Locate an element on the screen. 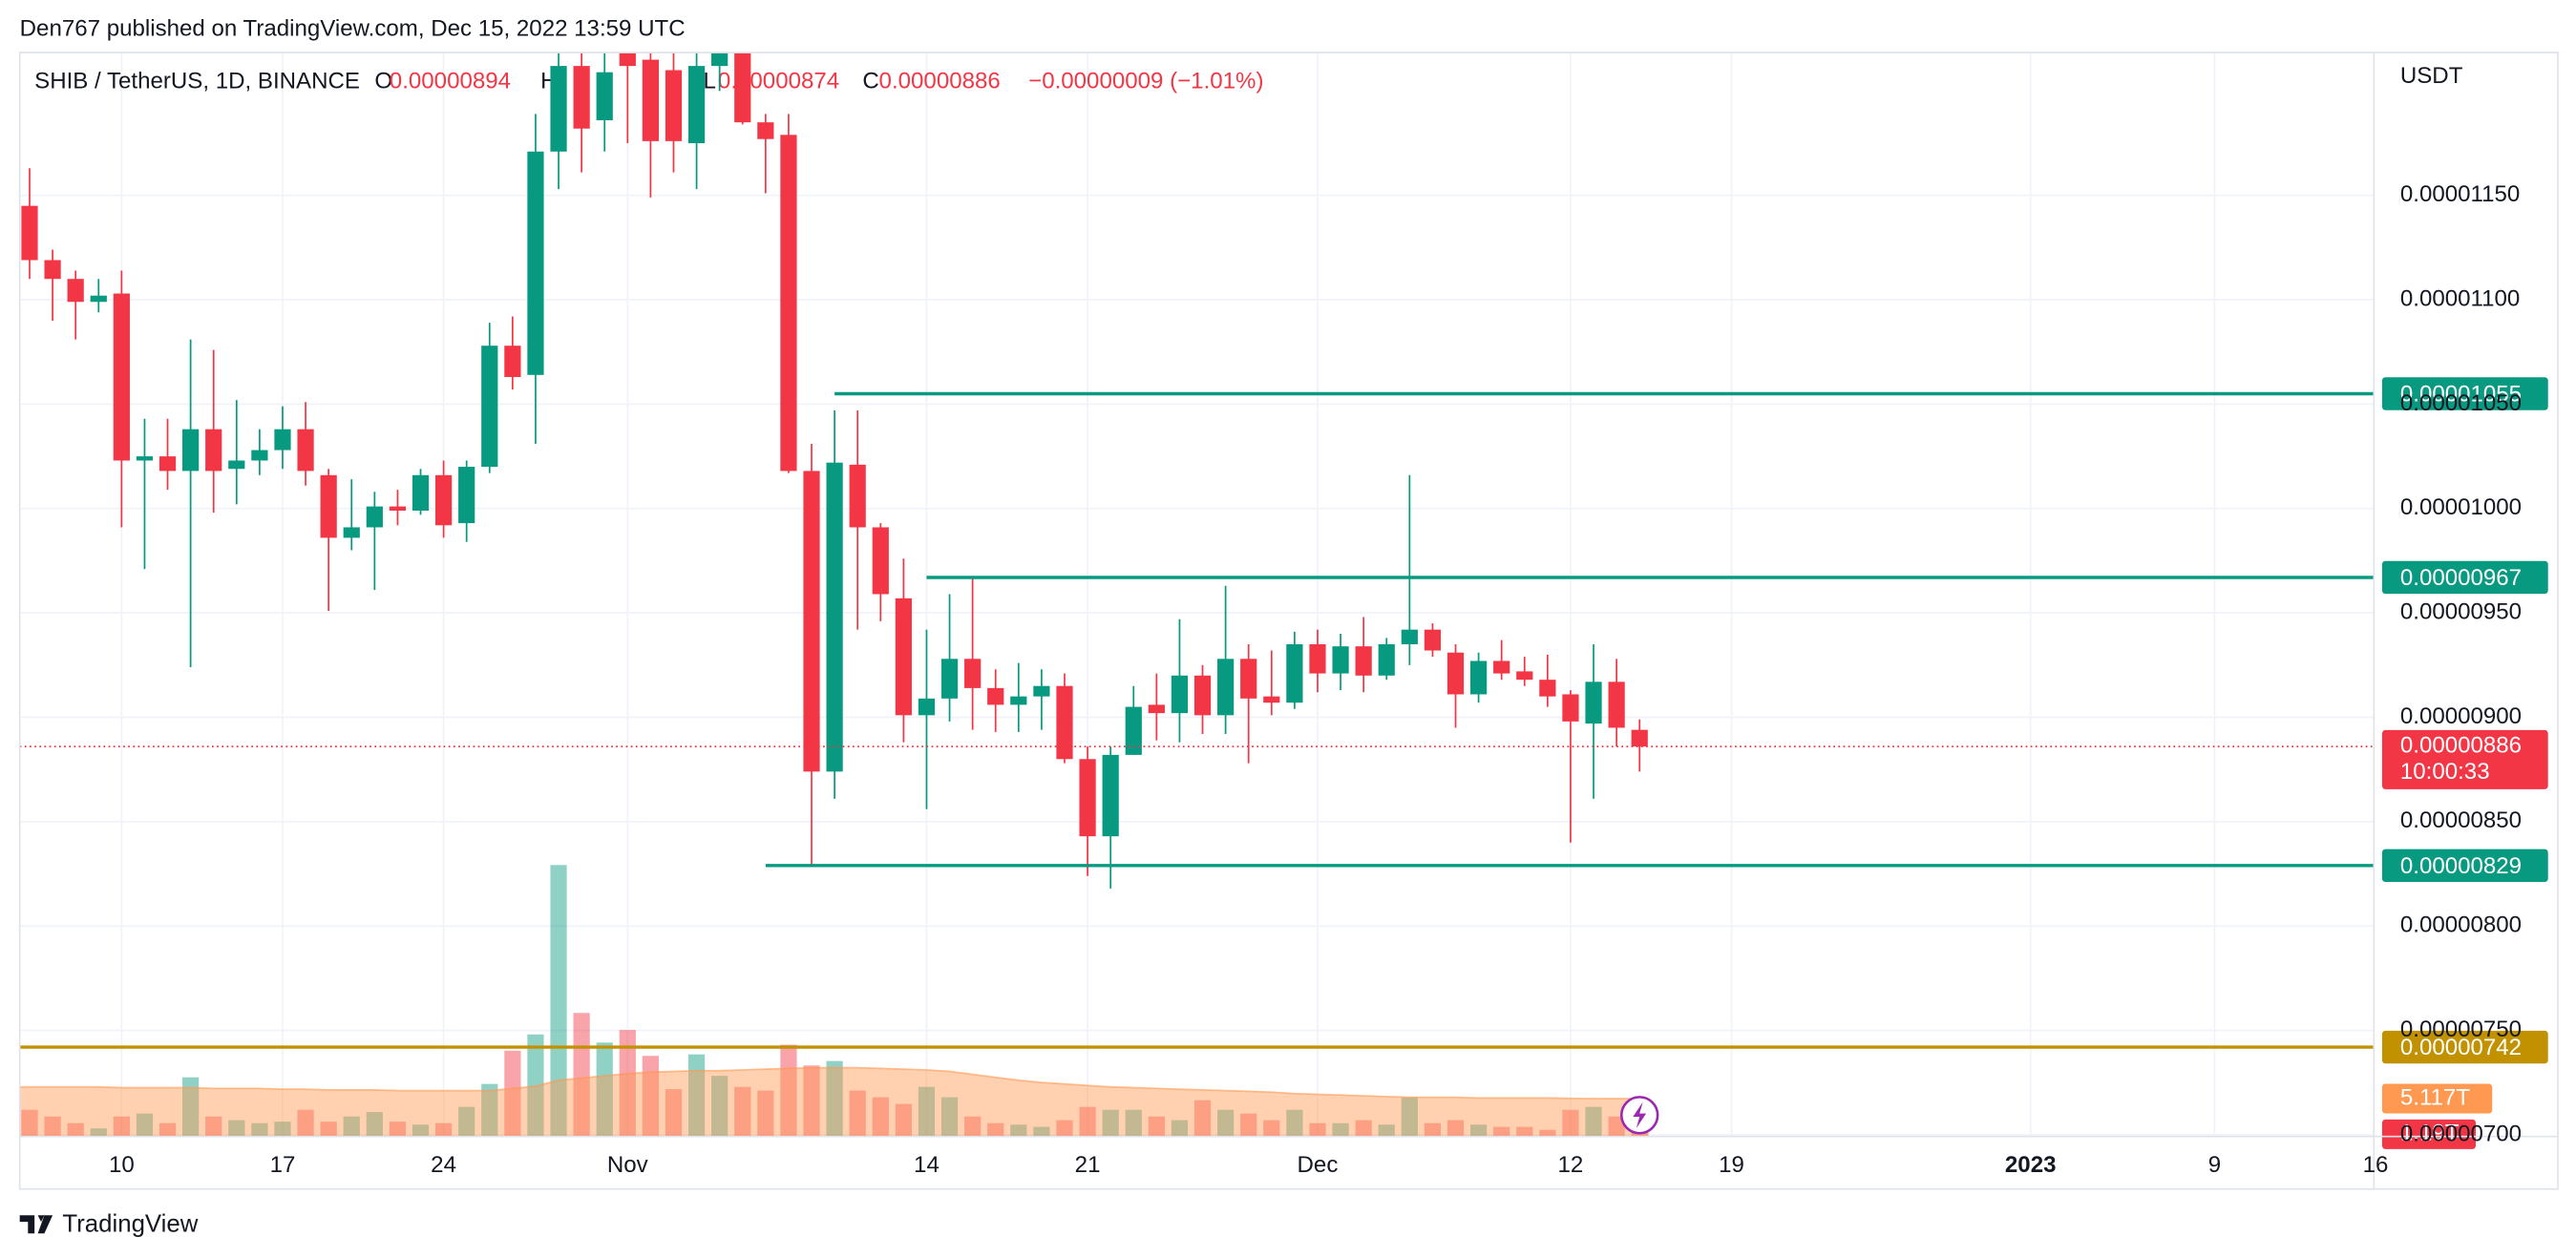 The width and height of the screenshot is (2576, 1258). legend-change: −0.00000009 (−1.01%) is located at coordinates (1145, 81).